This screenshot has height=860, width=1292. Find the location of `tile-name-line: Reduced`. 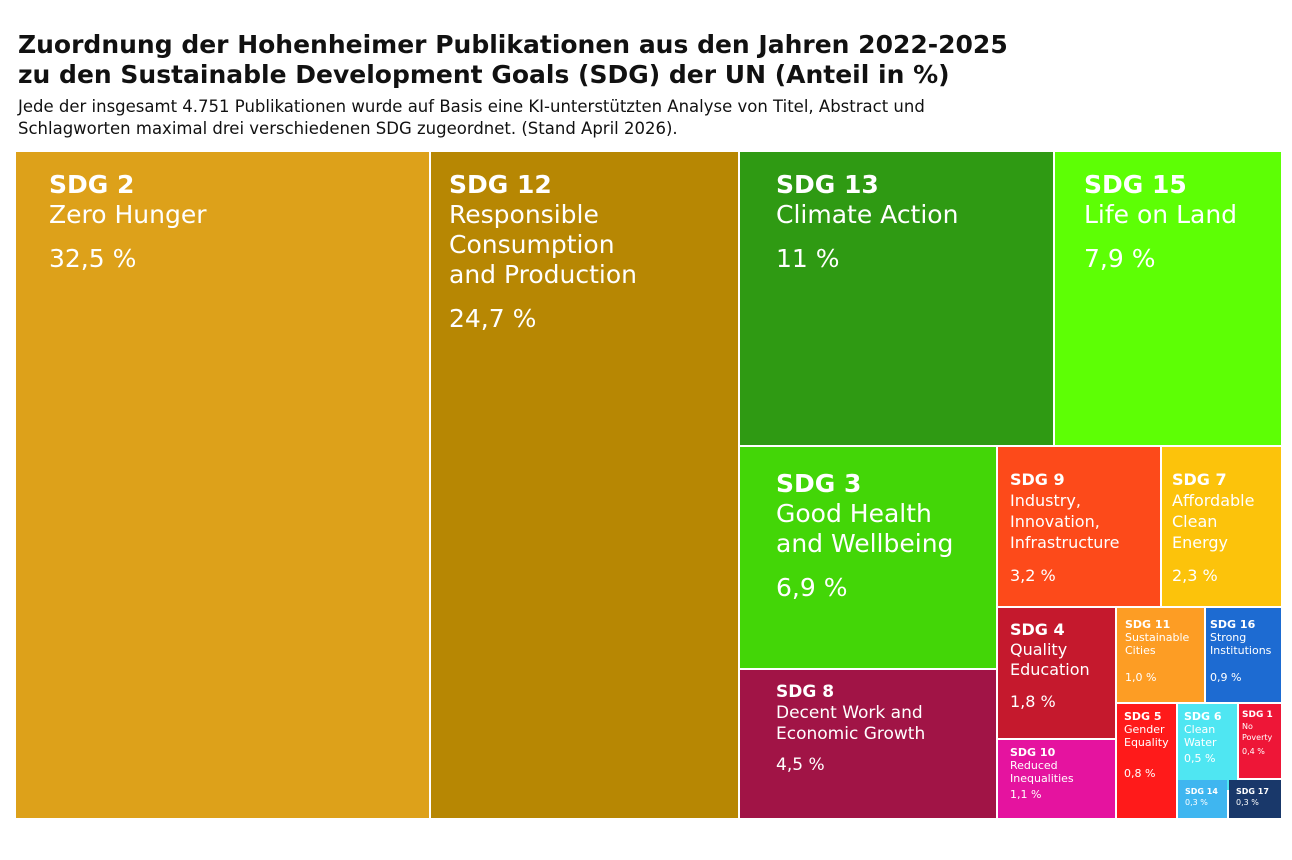

tile-name-line: Reduced is located at coordinates (1034, 765).